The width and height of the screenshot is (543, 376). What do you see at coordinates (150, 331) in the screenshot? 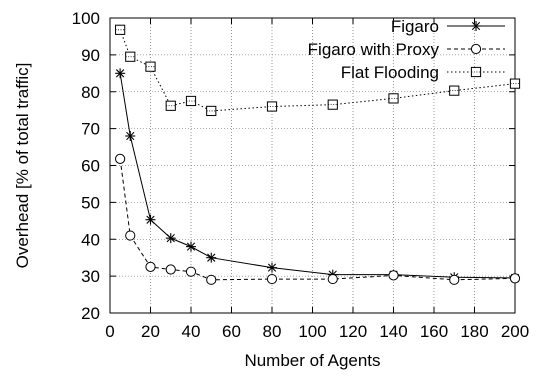
I see `x-tick-label: 20` at bounding box center [150, 331].